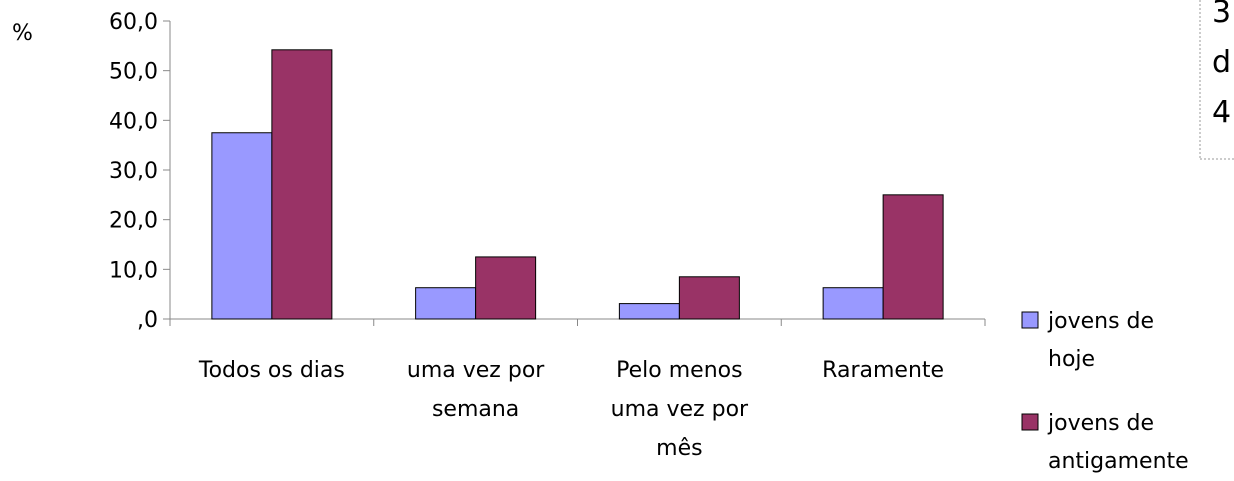 The height and width of the screenshot is (481, 1234). I want to click on y-tick-label: 20,0, so click(133, 221).